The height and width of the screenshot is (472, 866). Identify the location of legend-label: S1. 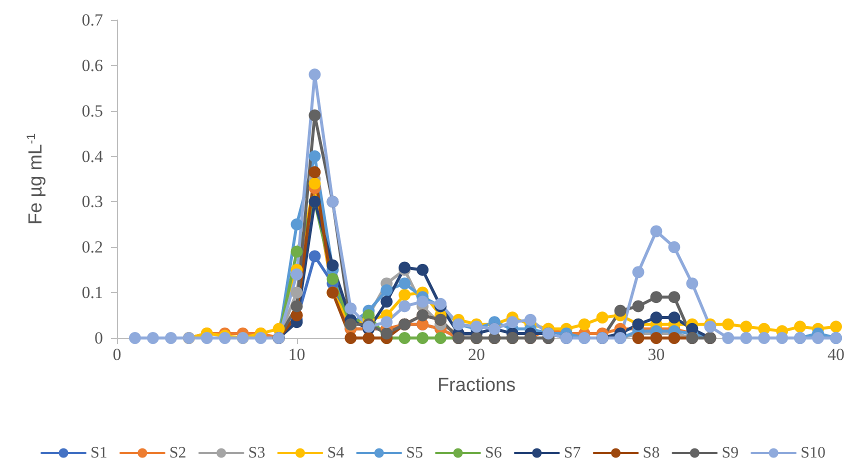
(99, 453).